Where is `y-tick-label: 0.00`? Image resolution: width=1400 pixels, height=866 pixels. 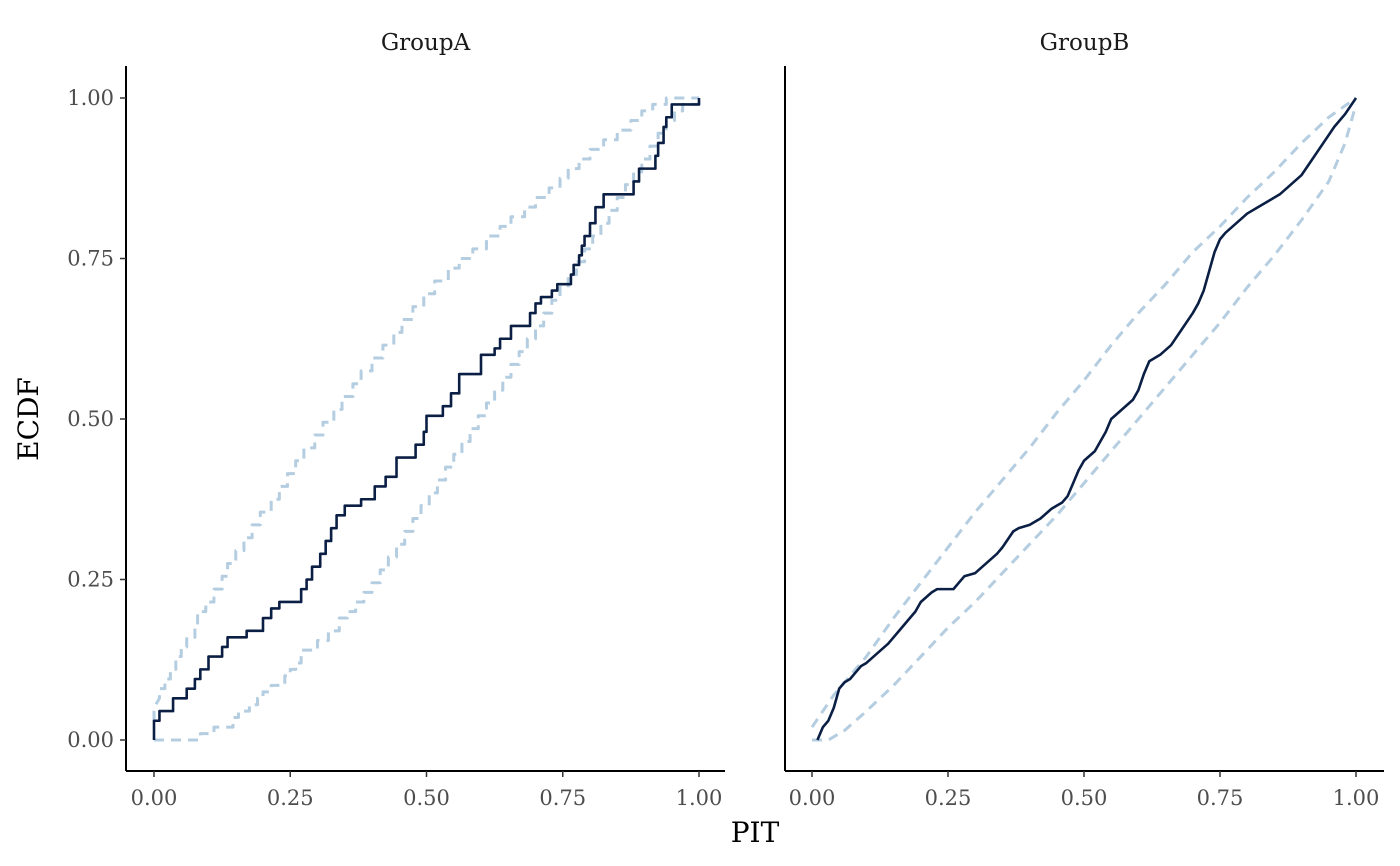 y-tick-label: 0.00 is located at coordinates (90, 740).